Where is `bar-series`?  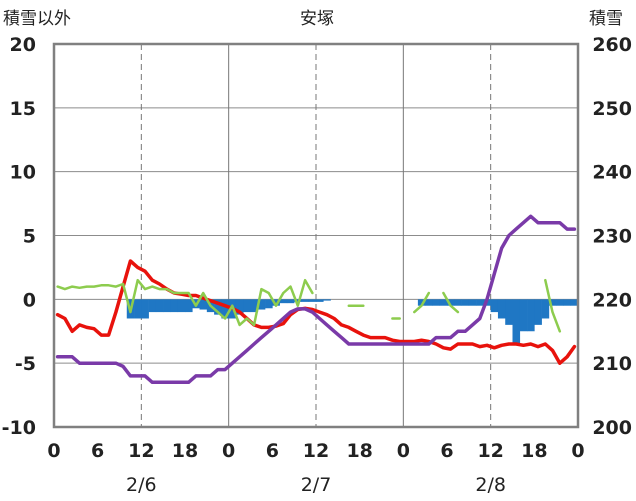 bar-series is located at coordinates (352, 322).